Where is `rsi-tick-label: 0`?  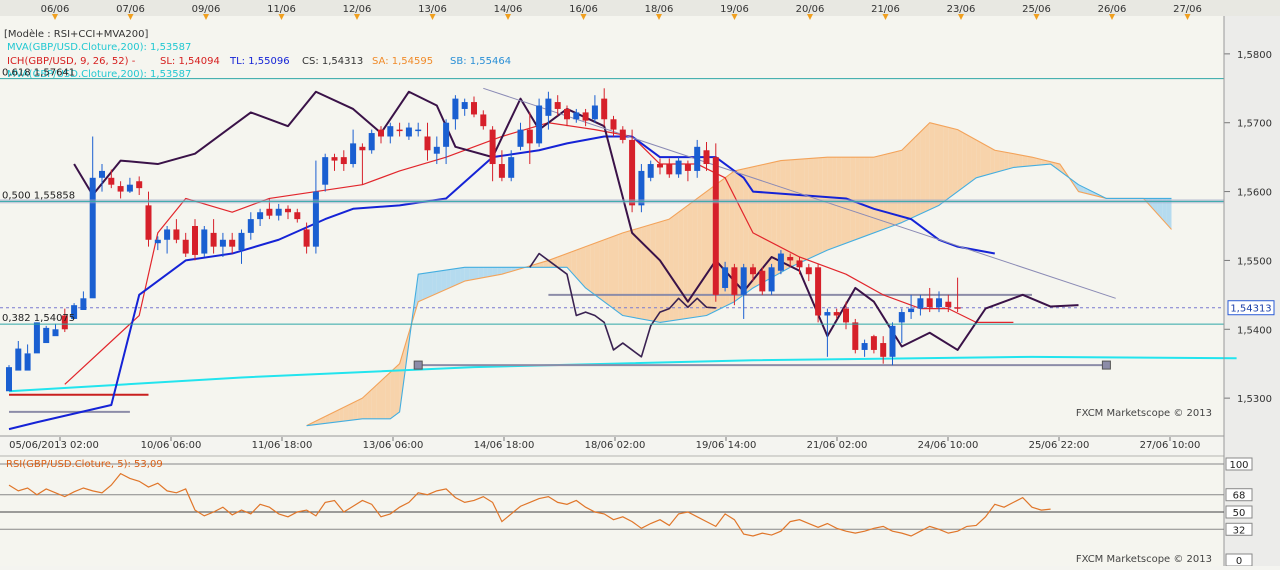
rsi-tick-label: 0 is located at coordinates (1239, 561).